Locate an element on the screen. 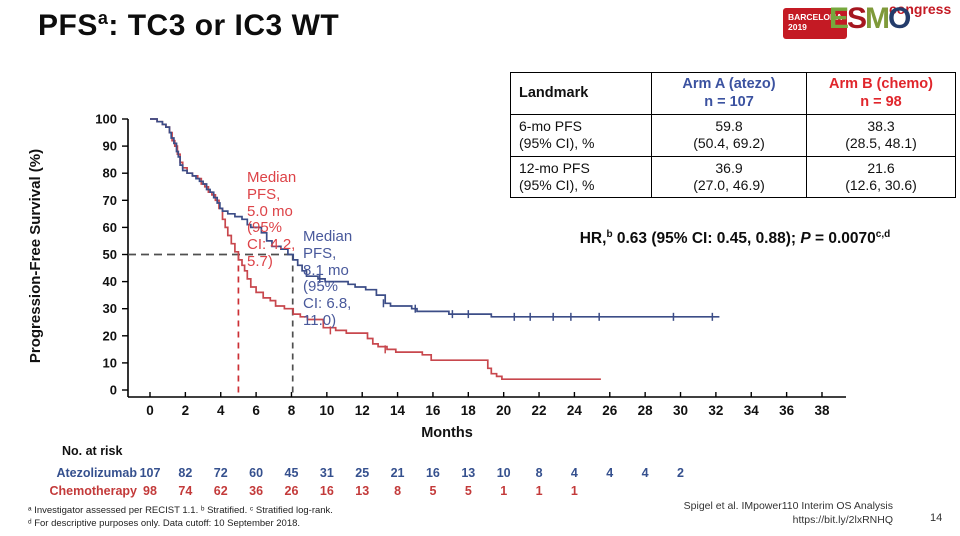  x-tick-label: 22 is located at coordinates (539, 410).